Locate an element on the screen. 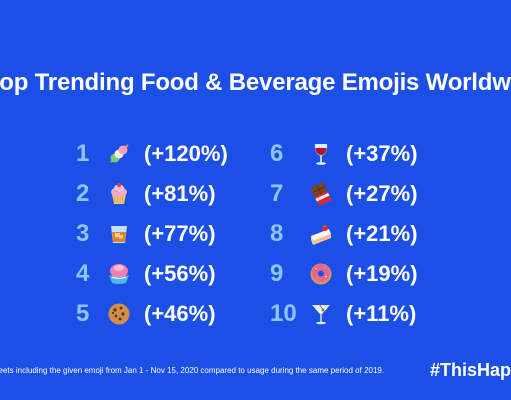 The height and width of the screenshot is (400, 511). list-item: 4 (+56%) is located at coordinates (176, 274).